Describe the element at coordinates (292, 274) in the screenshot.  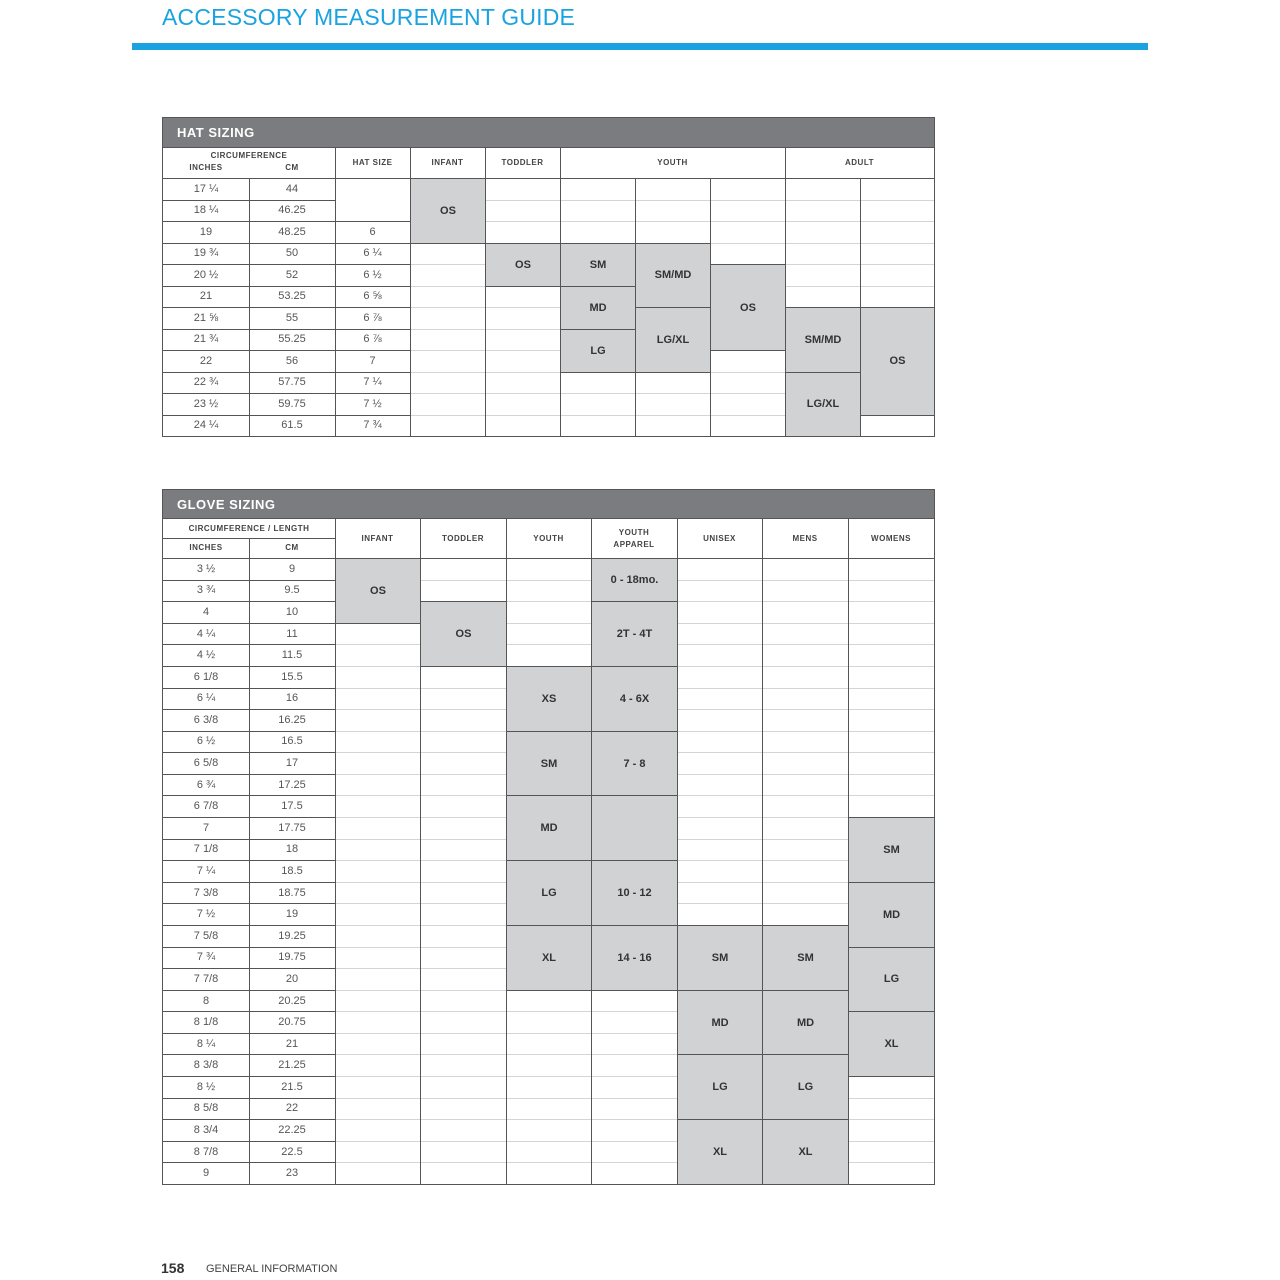
I see `cm-cell: 52` at that location.